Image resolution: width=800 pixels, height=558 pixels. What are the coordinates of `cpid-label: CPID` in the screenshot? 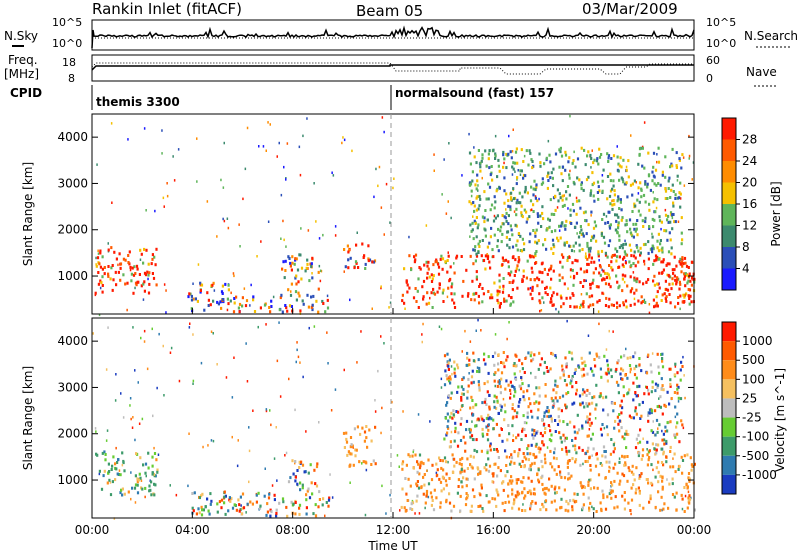 It's located at (26, 93).